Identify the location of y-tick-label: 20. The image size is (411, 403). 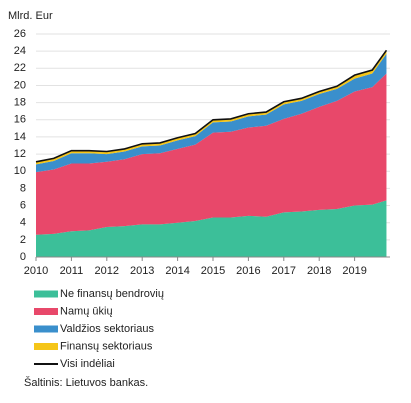
(20, 85).